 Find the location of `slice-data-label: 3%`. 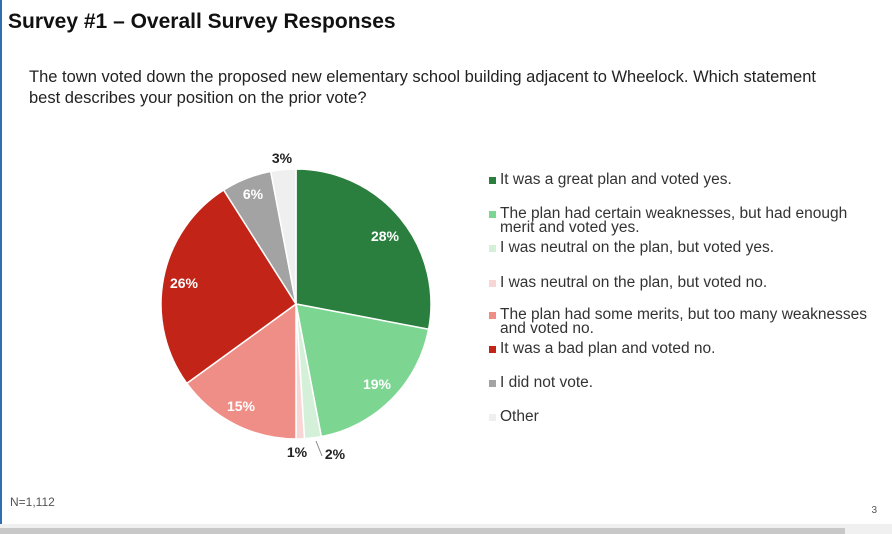

slice-data-label: 3% is located at coordinates (282, 158).